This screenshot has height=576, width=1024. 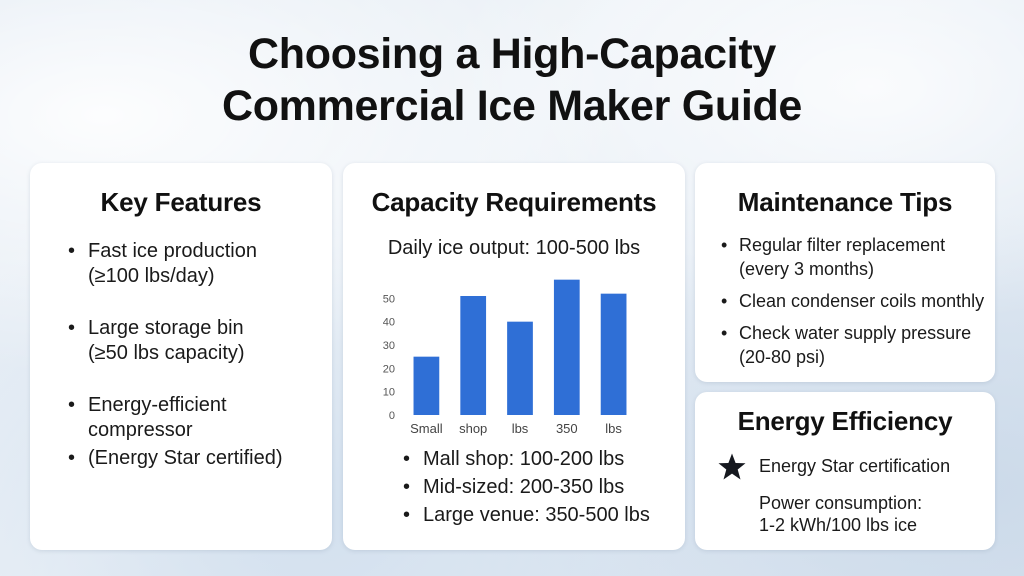 I want to click on power-label: Power consumption:, so click(x=841, y=503).